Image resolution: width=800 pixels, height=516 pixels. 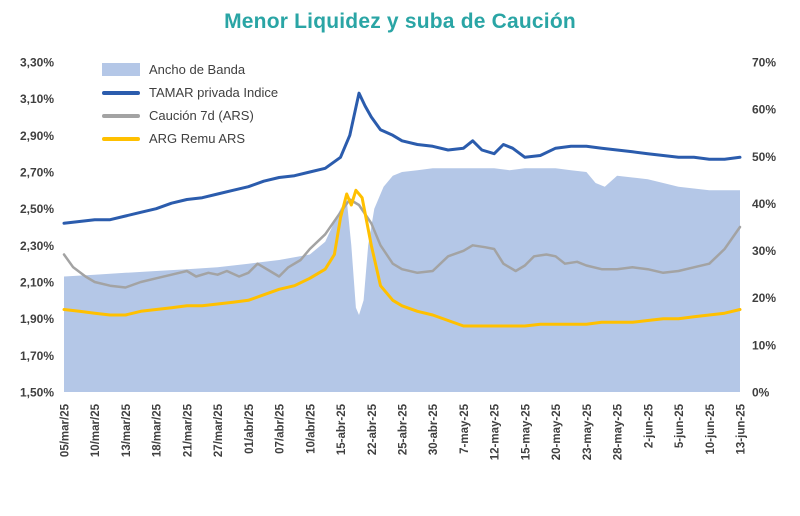 I want to click on right-axis-tick: 0%, so click(x=761, y=393).